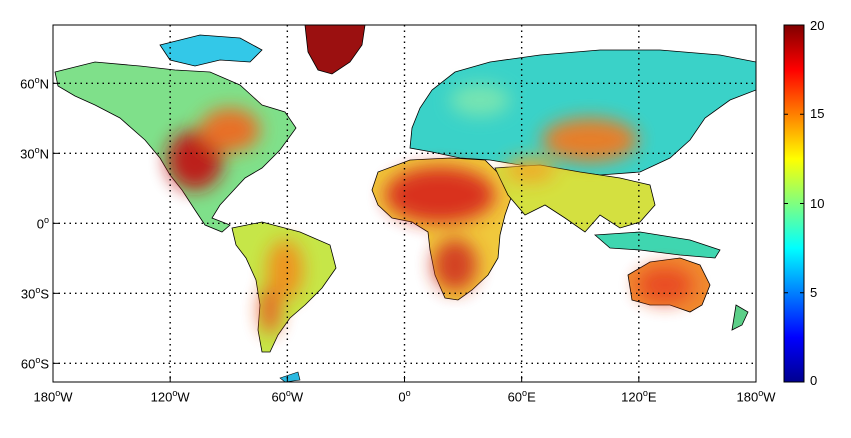 The width and height of the screenshot is (851, 438). I want to click on y-tick-label: 60oN, so click(34, 83).